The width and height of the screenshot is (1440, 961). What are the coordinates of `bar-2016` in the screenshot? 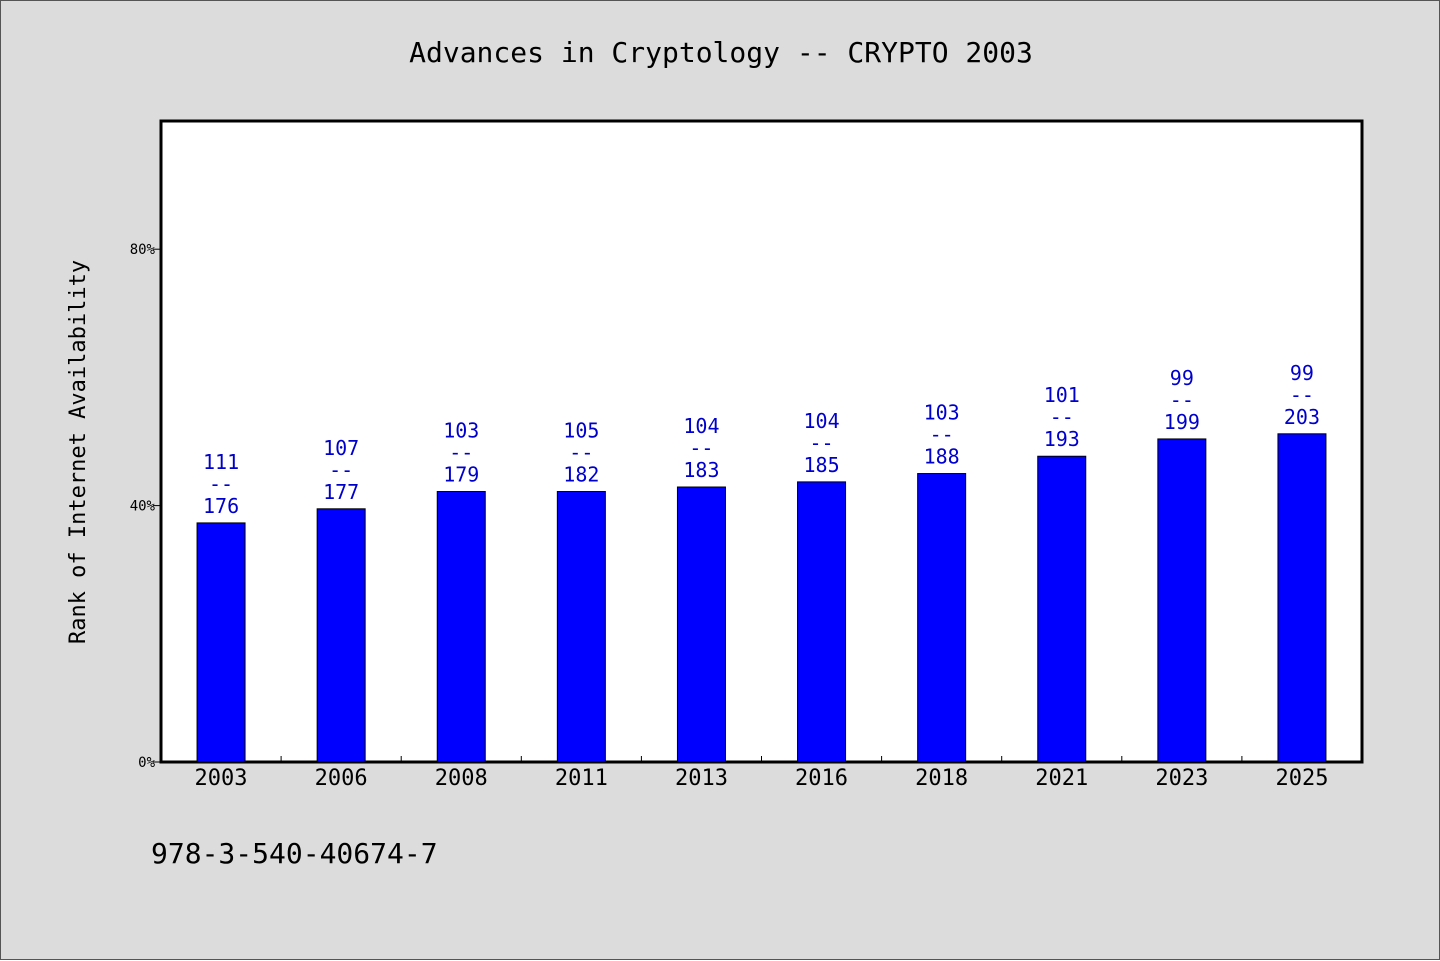 It's located at (822, 622).